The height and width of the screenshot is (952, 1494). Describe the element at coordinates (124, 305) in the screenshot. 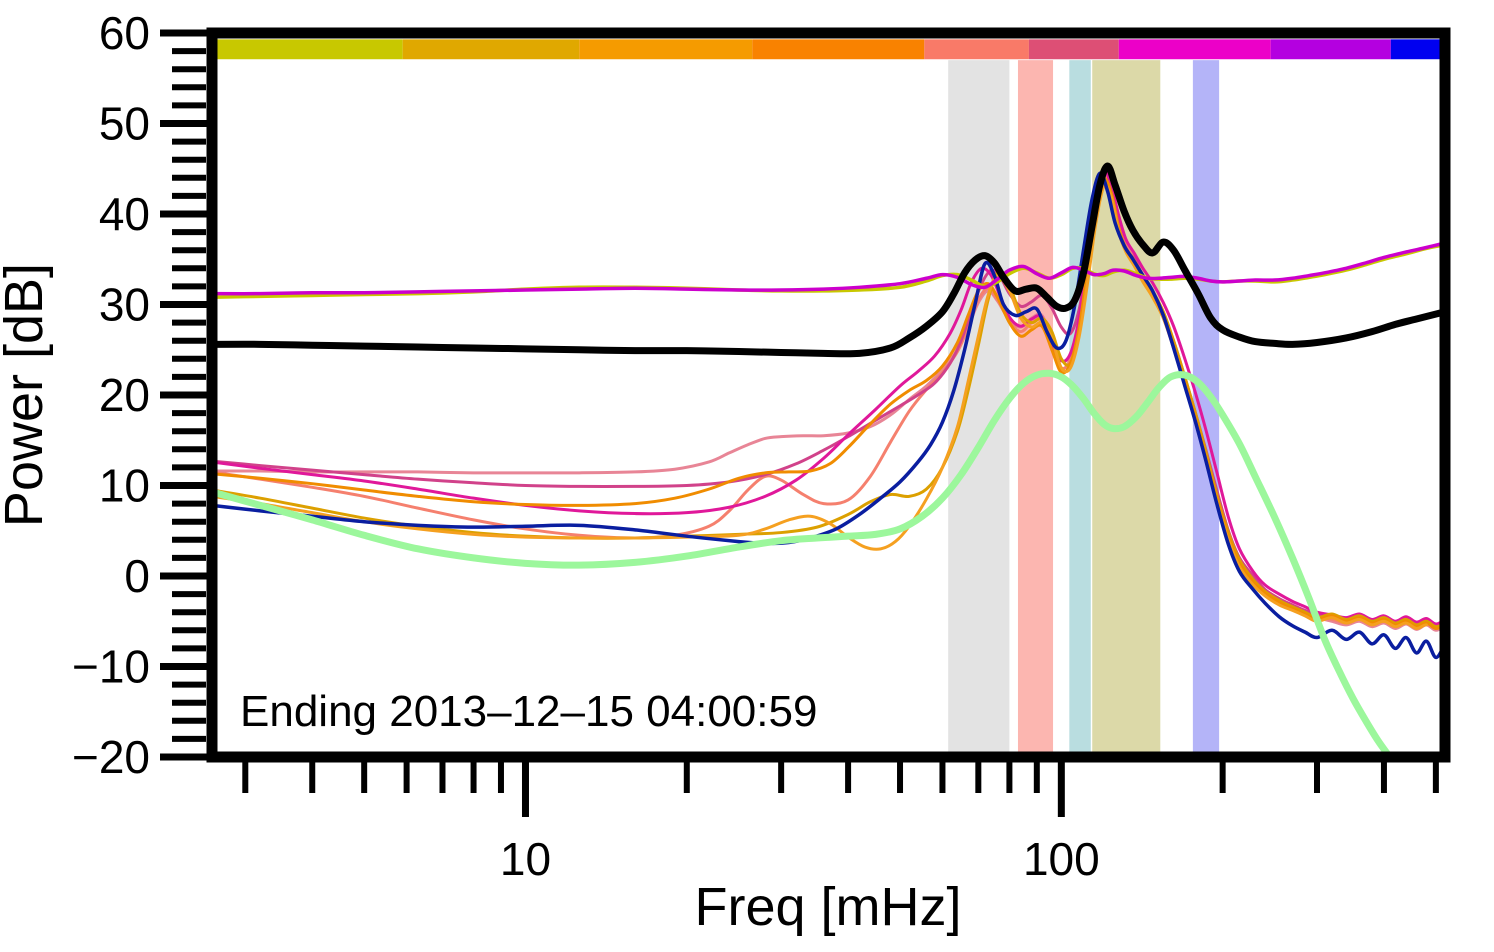

I see `y-tick-label: 30` at that location.